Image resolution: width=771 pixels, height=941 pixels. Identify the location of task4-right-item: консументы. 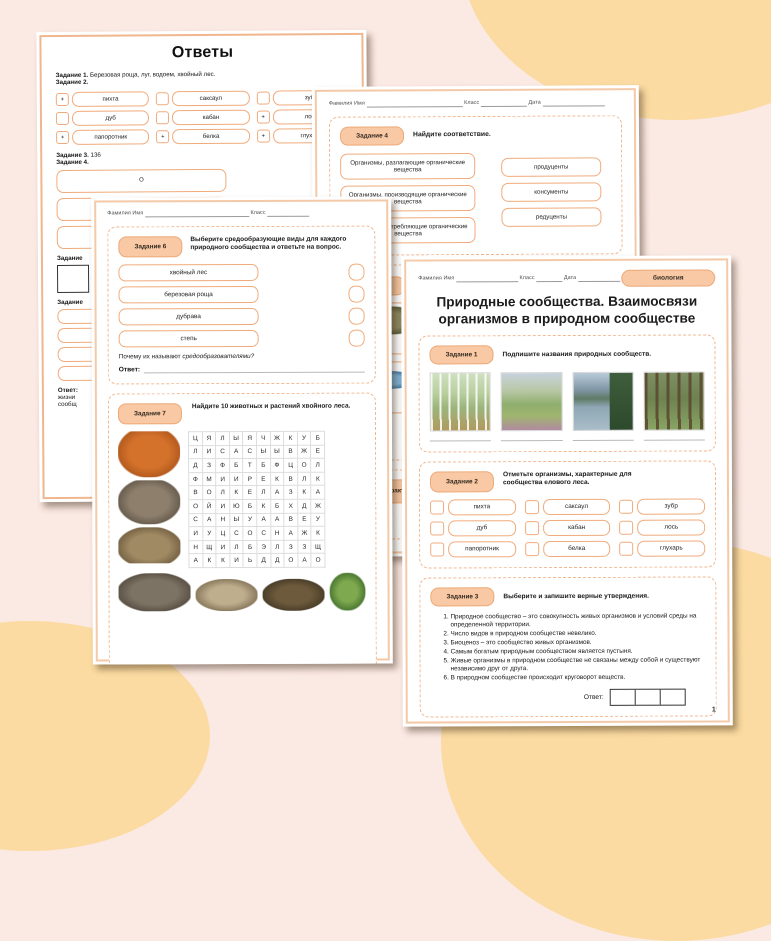
(551, 192).